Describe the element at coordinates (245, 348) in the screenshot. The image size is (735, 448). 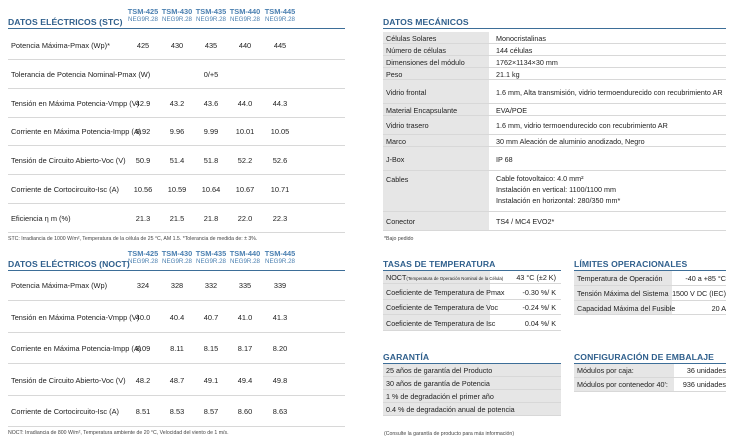
I see `noct-value: 8.17` at that location.